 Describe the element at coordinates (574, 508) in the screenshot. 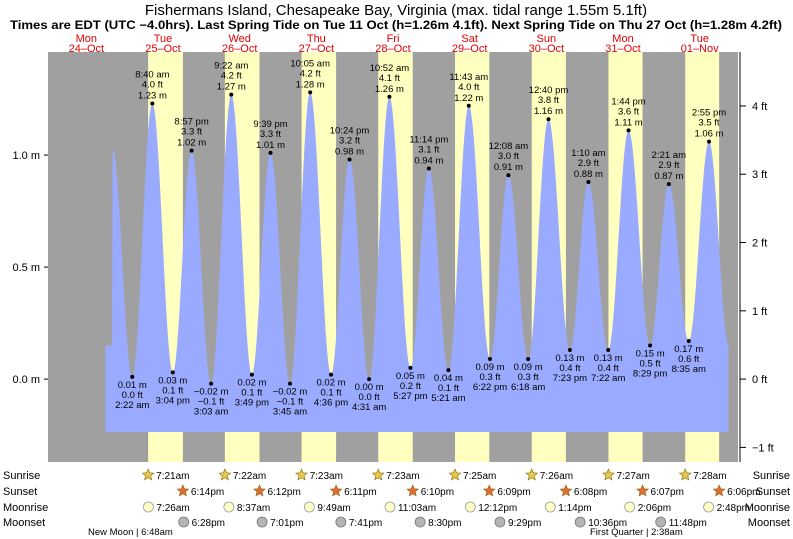

I see `moonrise-time: 1:14pm` at that location.